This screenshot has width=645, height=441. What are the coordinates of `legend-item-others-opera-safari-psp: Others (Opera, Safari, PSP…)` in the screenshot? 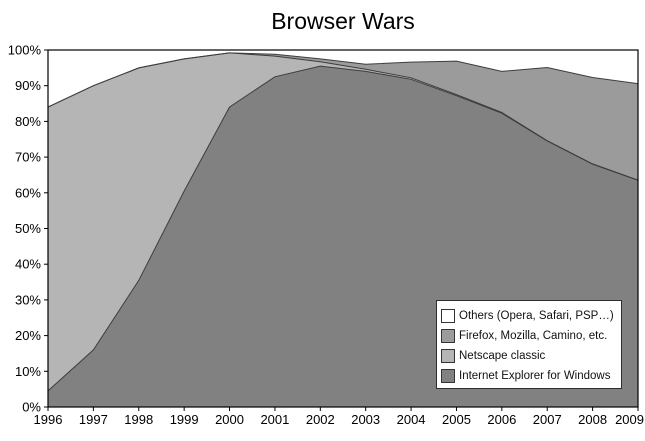 It's located at (530, 316).